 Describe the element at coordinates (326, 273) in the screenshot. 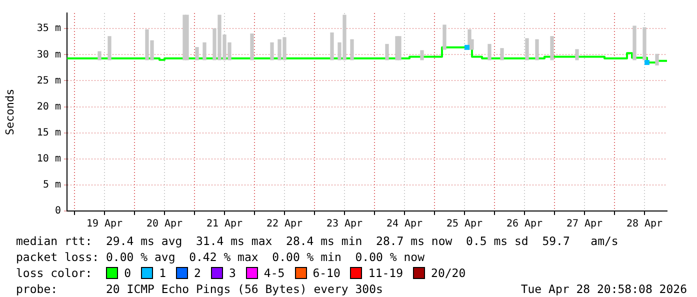

I see `legend-label: 6-10` at that location.